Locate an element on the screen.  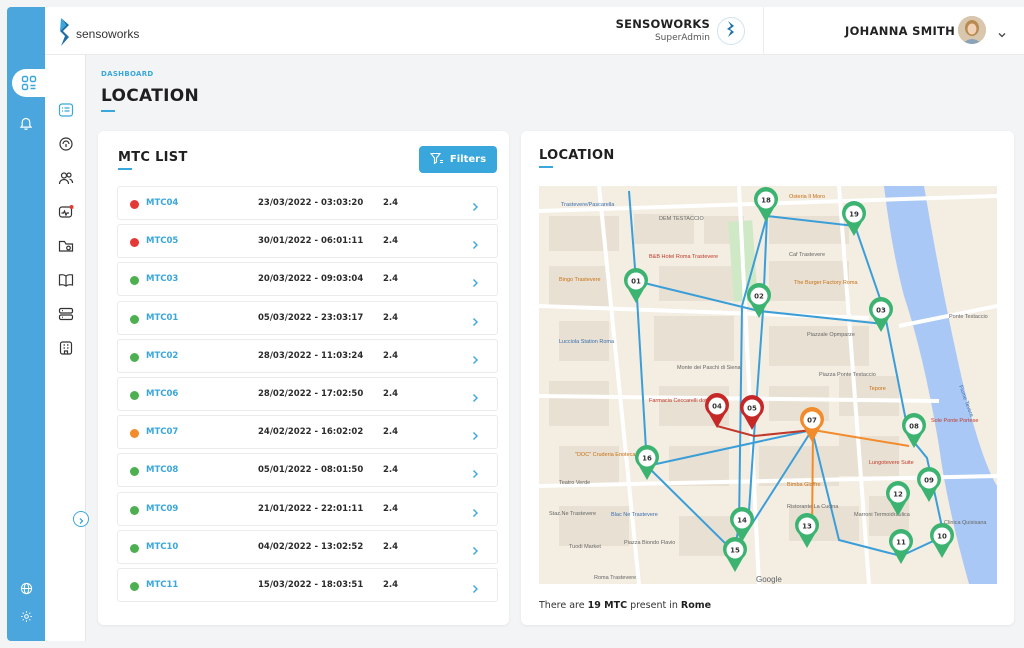
table-row: MTC02 28/03/2022 - 11:03:24 2.4 is located at coordinates (307, 355).